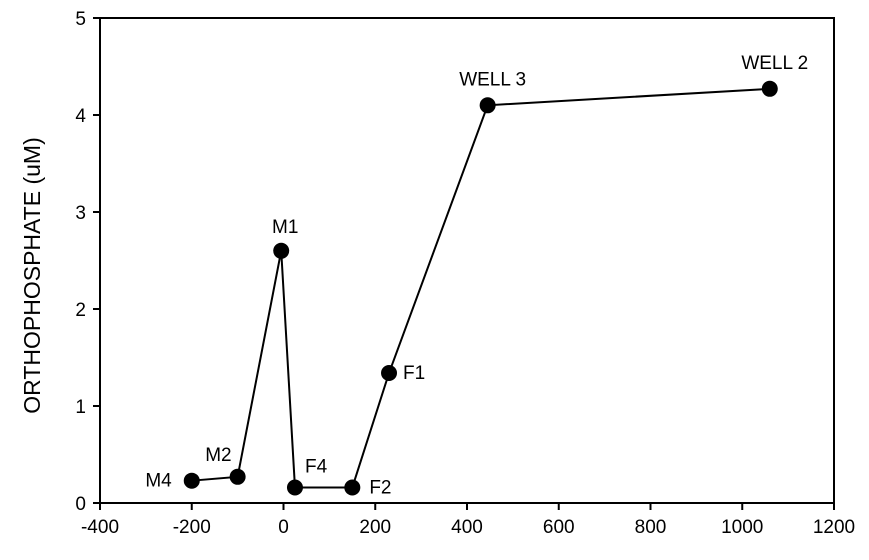 The image size is (869, 560). What do you see at coordinates (742, 527) in the screenshot?
I see `x-tick-label: 1000` at bounding box center [742, 527].